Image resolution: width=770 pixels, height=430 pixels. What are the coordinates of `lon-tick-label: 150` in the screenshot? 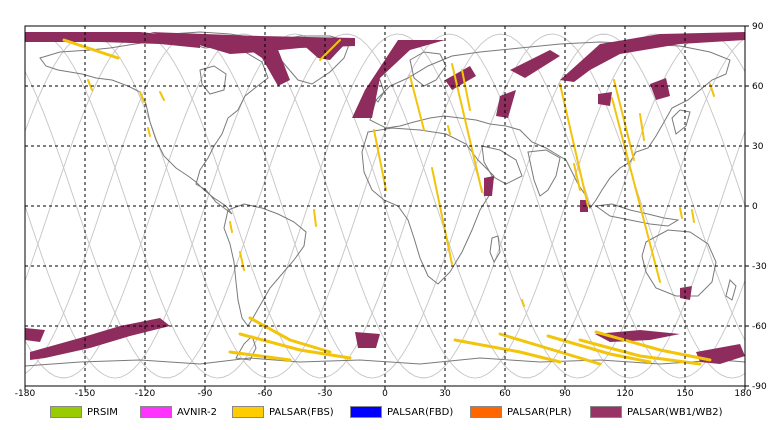 It's located at (684, 394).